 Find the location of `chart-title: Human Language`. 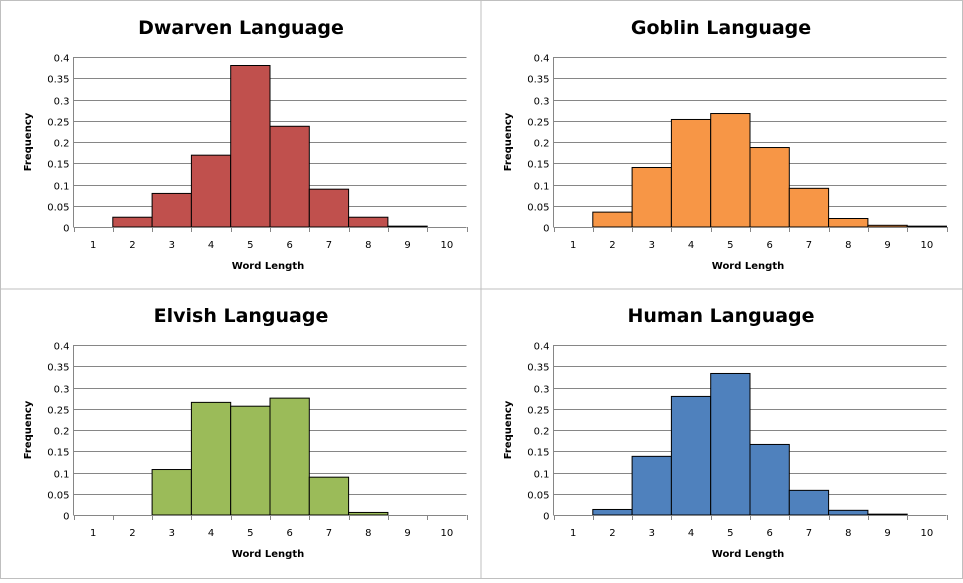

chart-title: Human Language is located at coordinates (720, 316).